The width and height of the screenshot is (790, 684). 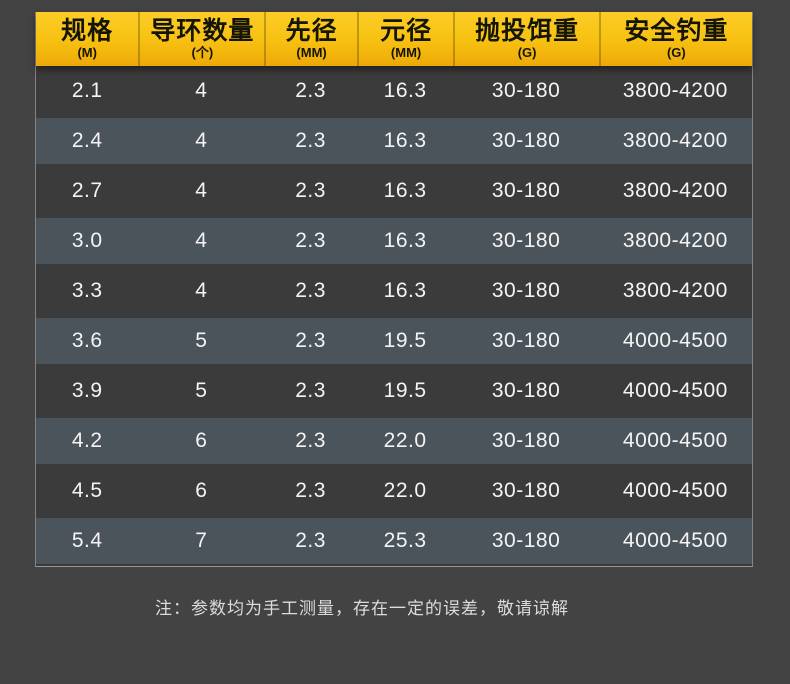 I want to click on table-row: 4.2 6 2.3 22.0 30-180 4000-4500, so click(x=394, y=441).